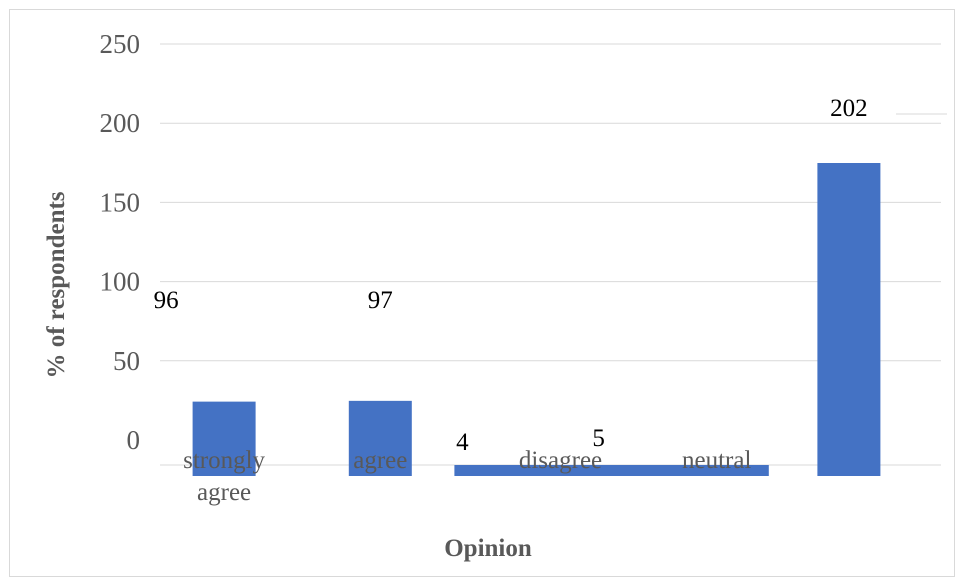 The height and width of the screenshot is (581, 959). Describe the element at coordinates (120, 44) in the screenshot. I see `y-tick-label: 250` at that location.